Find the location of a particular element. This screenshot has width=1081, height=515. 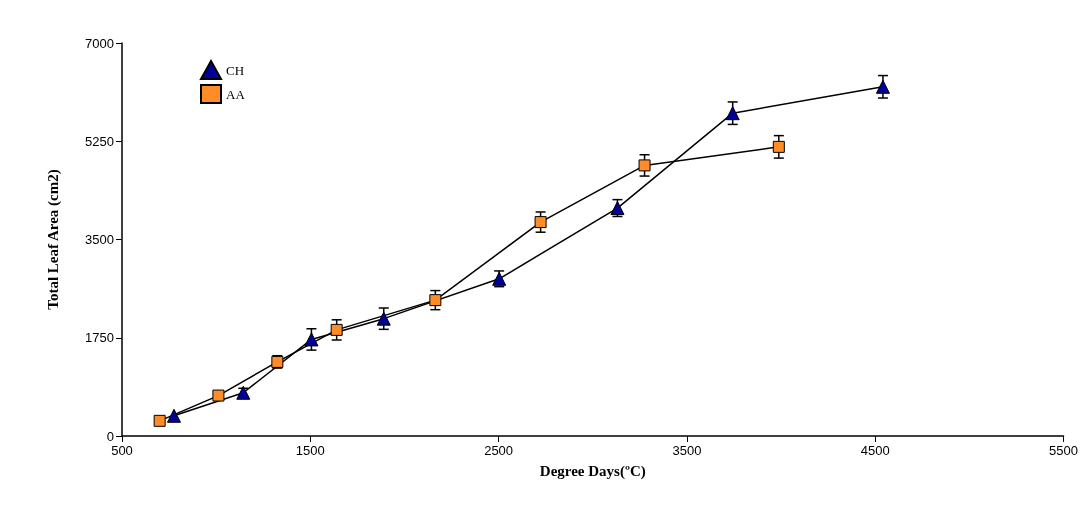

x-tick-label: 2500 is located at coordinates (499, 450).